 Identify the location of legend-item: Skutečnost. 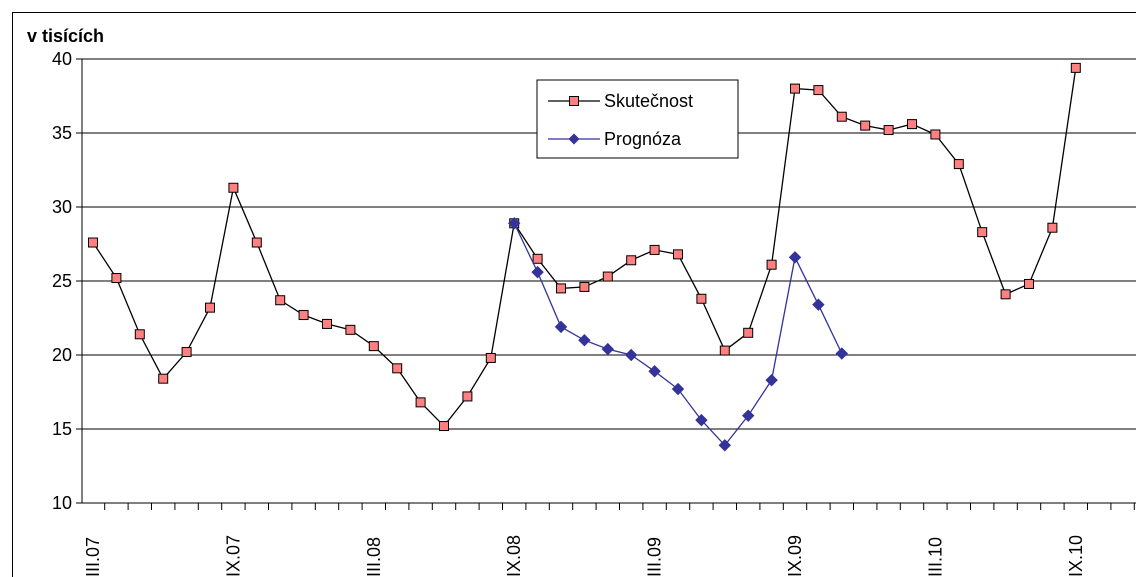
(620, 101).